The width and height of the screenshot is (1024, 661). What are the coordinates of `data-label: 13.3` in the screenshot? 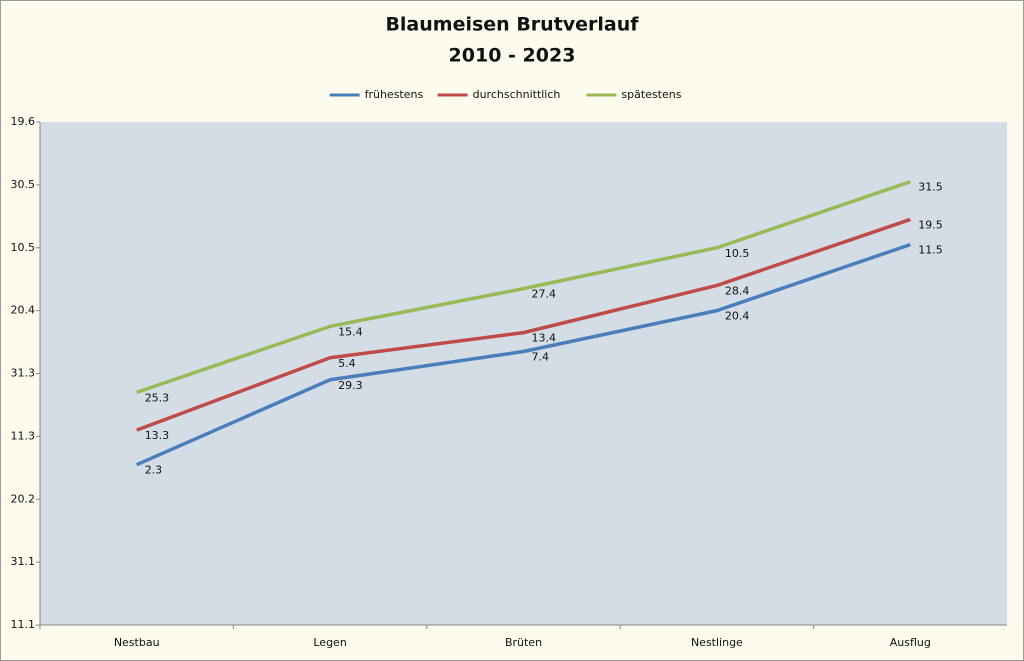 It's located at (157, 435).